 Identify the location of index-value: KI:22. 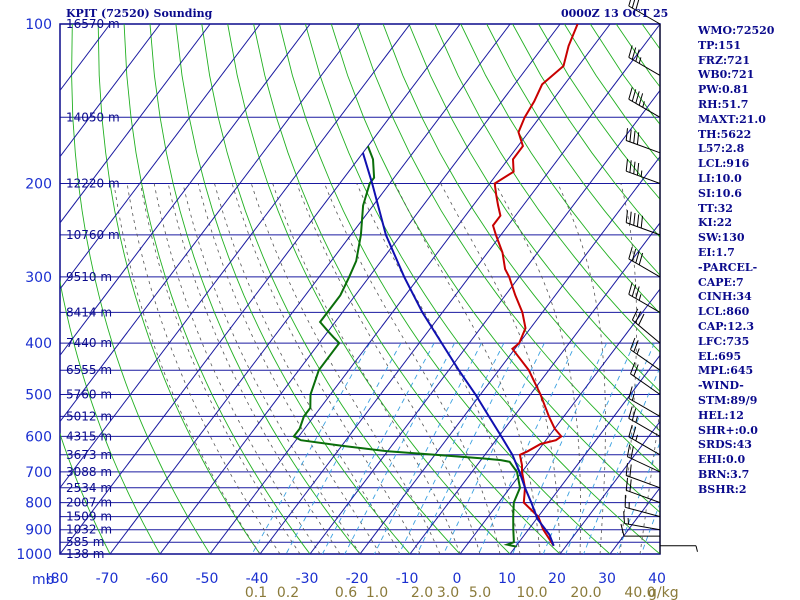
(715, 223).